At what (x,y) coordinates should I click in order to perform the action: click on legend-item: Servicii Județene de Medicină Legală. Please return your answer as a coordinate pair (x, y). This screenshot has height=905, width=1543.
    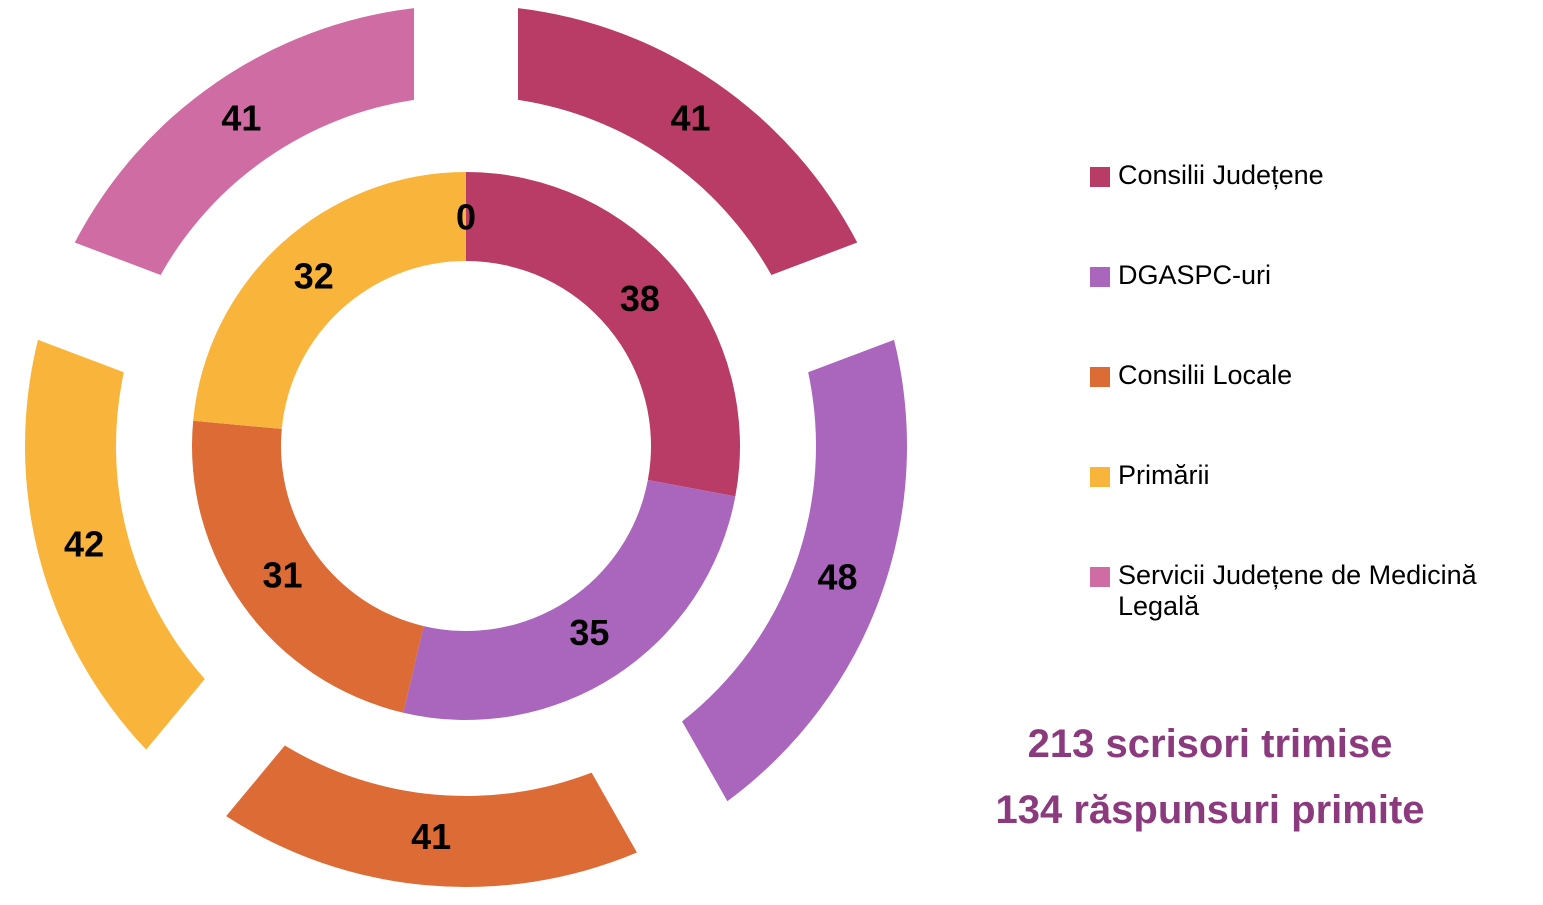
    Looking at the image, I should click on (1310, 610).